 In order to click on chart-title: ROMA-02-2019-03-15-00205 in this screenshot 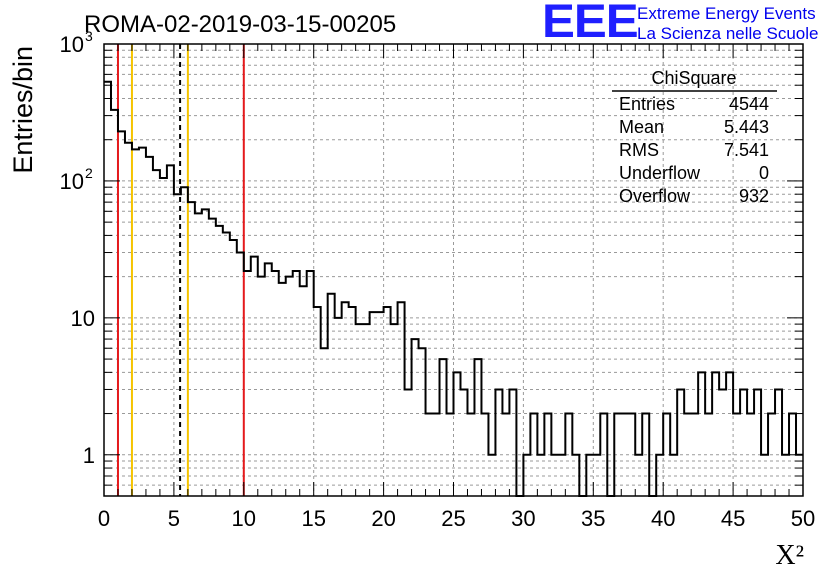, I will do `click(240, 24)`.